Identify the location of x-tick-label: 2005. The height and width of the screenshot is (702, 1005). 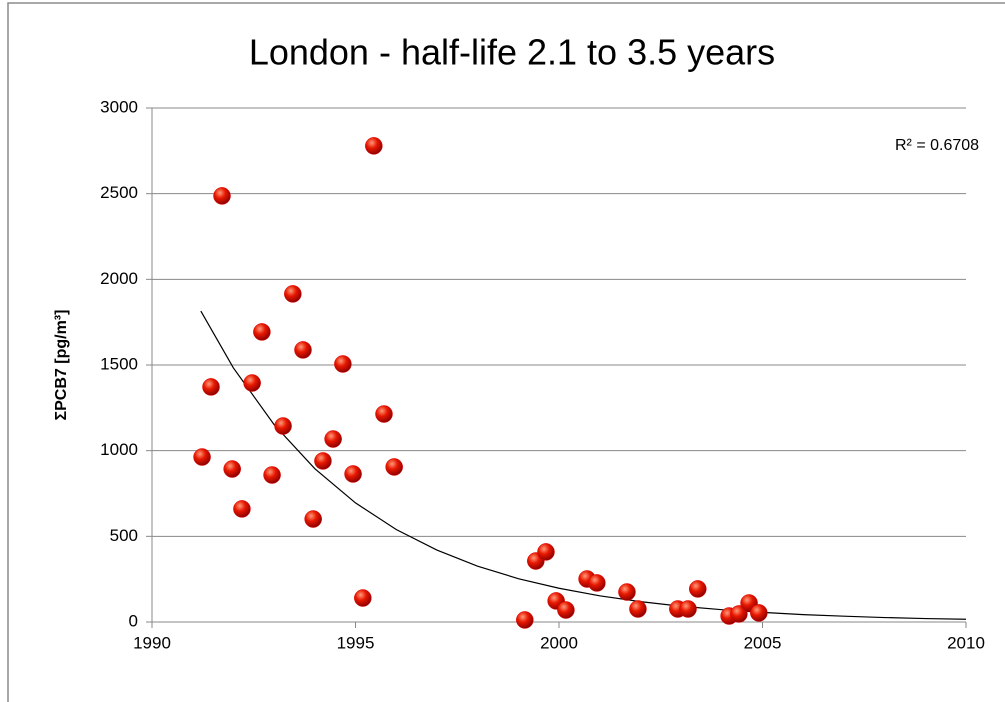
(763, 642).